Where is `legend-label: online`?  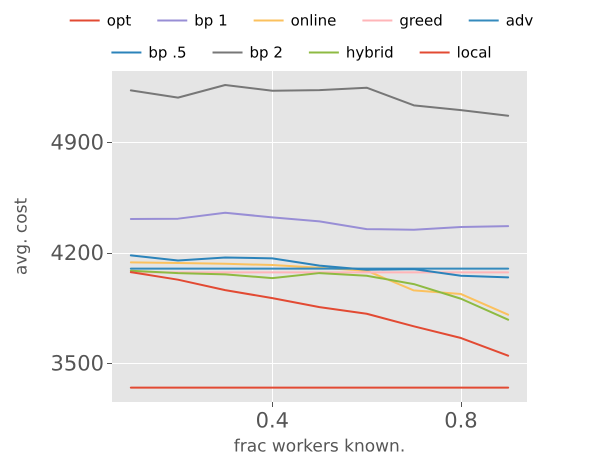 legend-label: online is located at coordinates (313, 21).